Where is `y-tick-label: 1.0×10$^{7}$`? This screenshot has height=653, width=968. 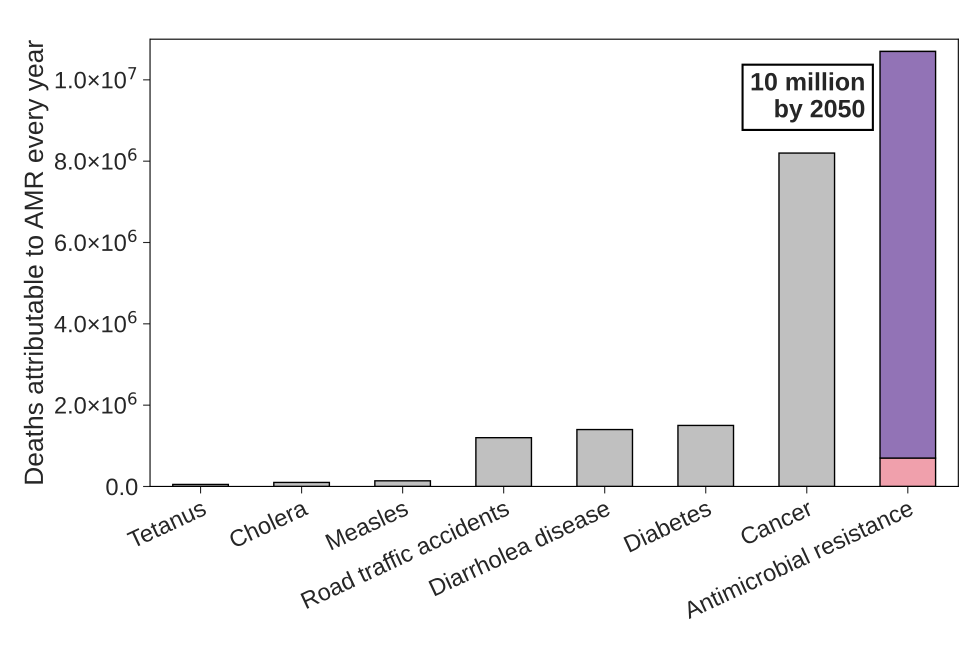
y-tick-label: 1.0×10$^{7}$ is located at coordinates (96, 77).